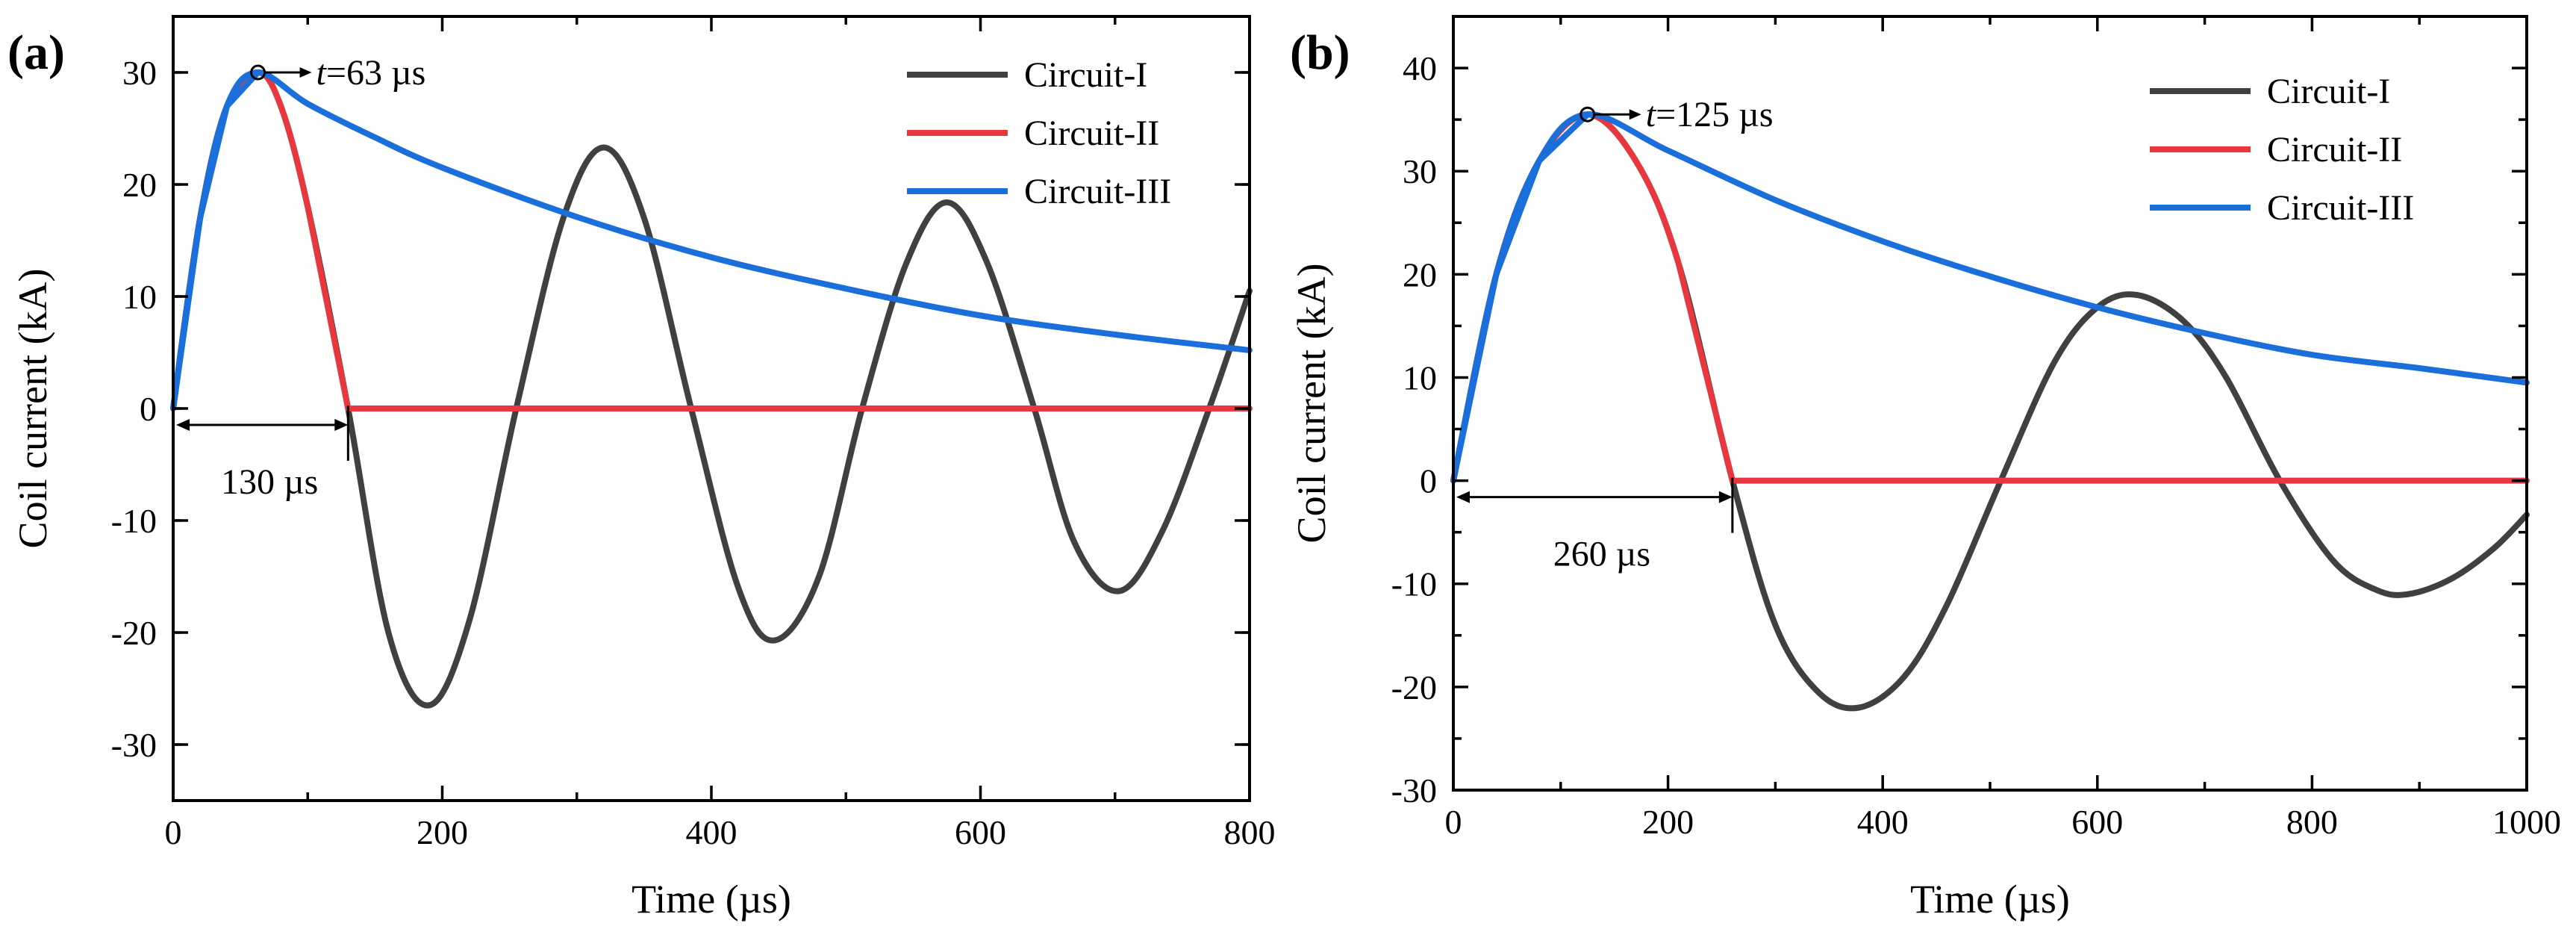 The image size is (2576, 932). I want to click on y-tick-label: 40, so click(1420, 68).